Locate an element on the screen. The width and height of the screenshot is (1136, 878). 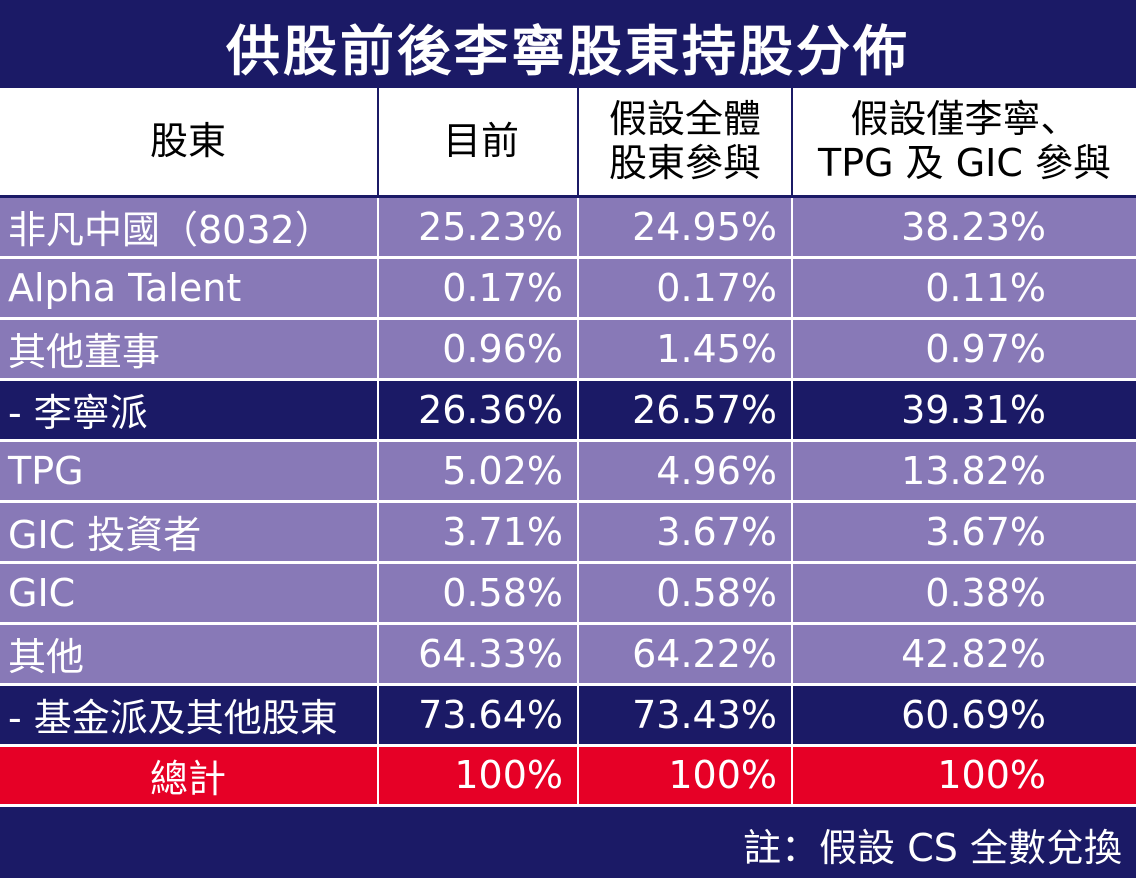
partial-participate-cell: 0.11% is located at coordinates (963, 288).